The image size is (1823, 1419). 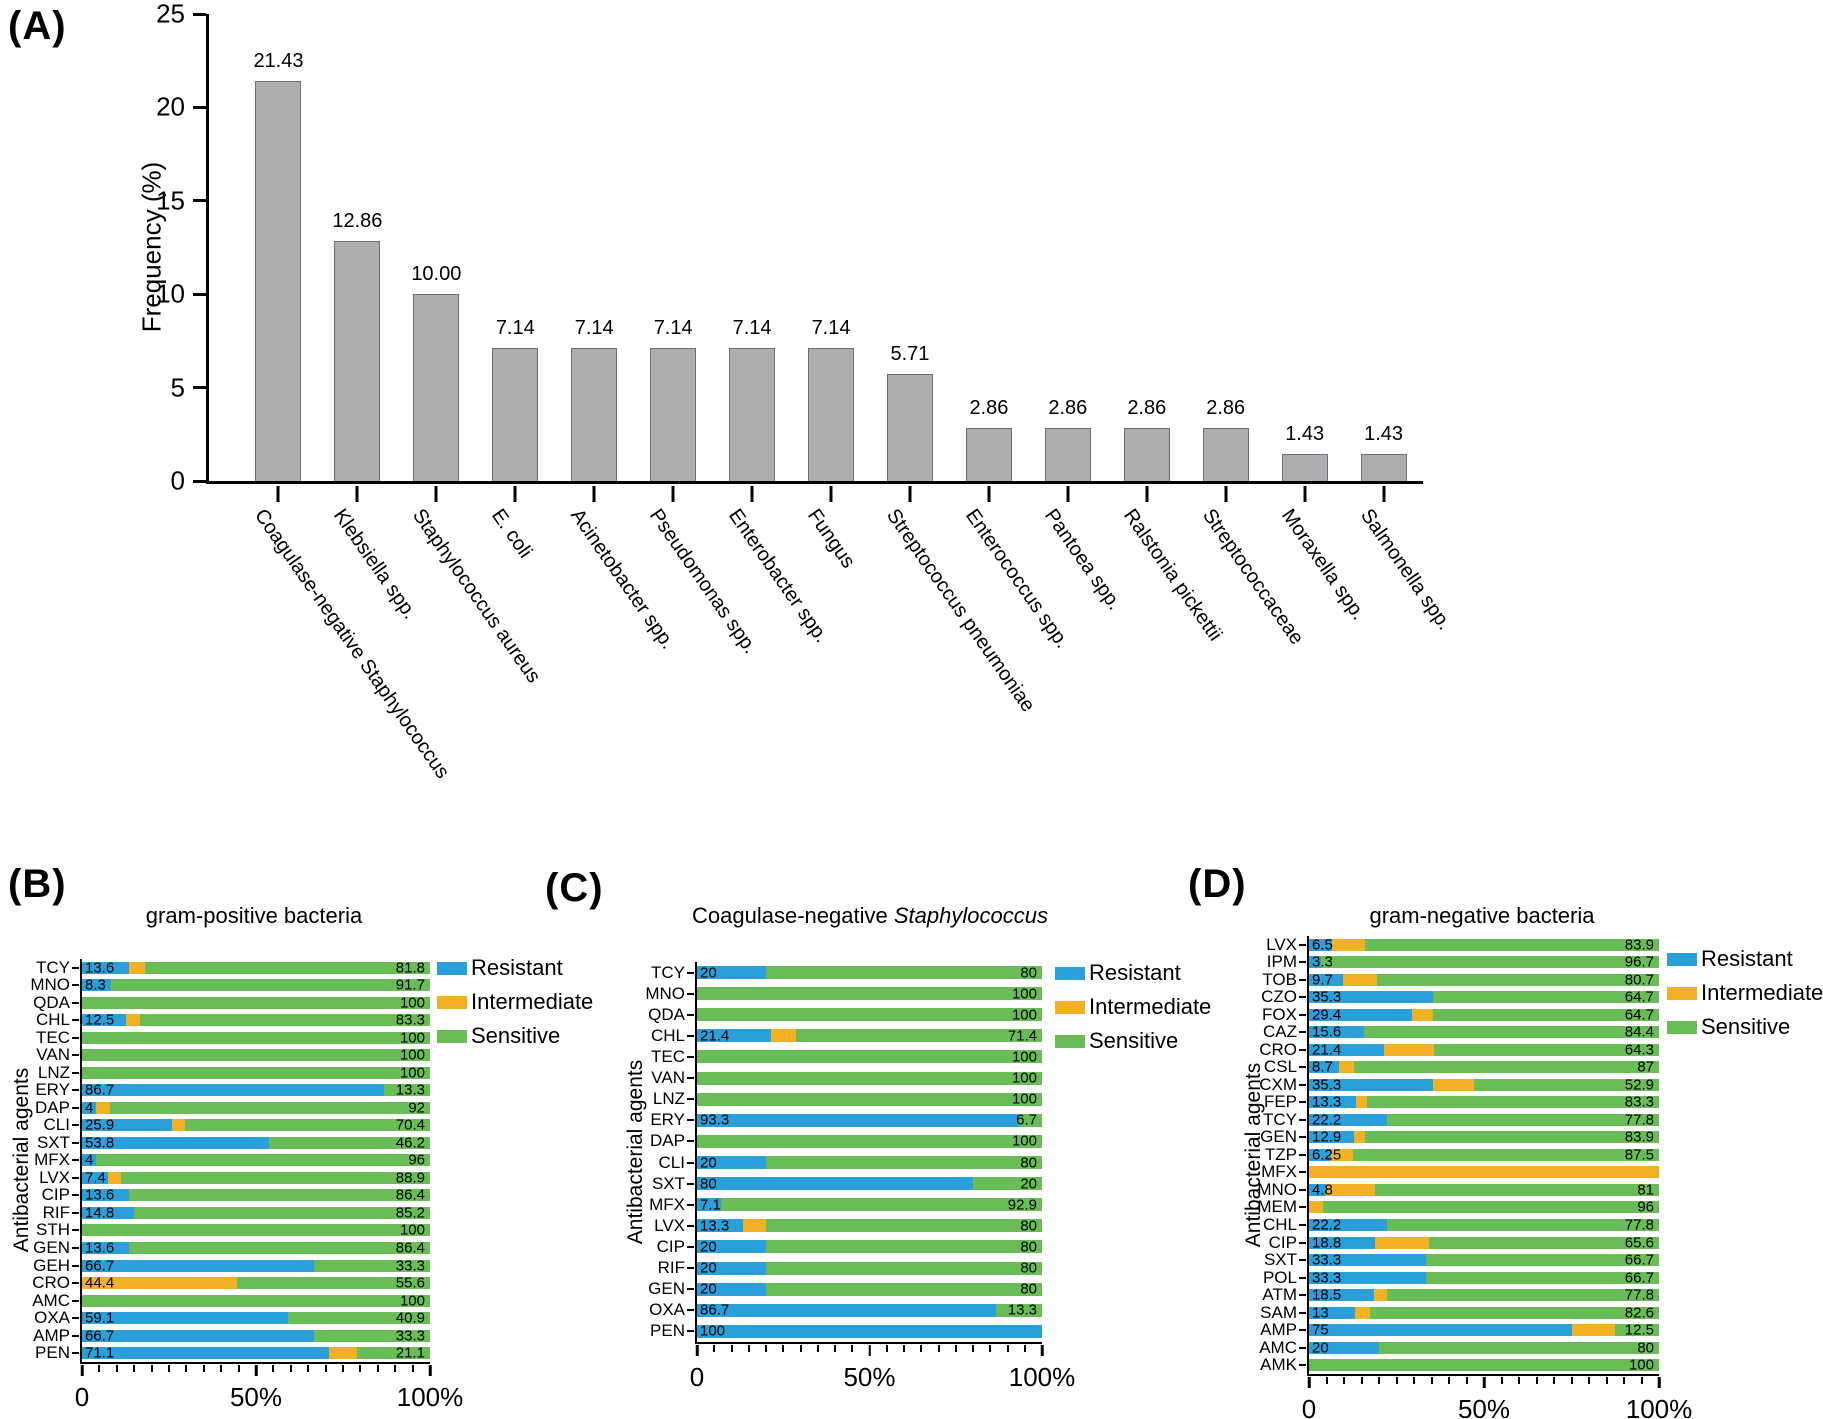 What do you see at coordinates (713, 1331) in the screenshot?
I see `resistant-value-label: 100` at bounding box center [713, 1331].